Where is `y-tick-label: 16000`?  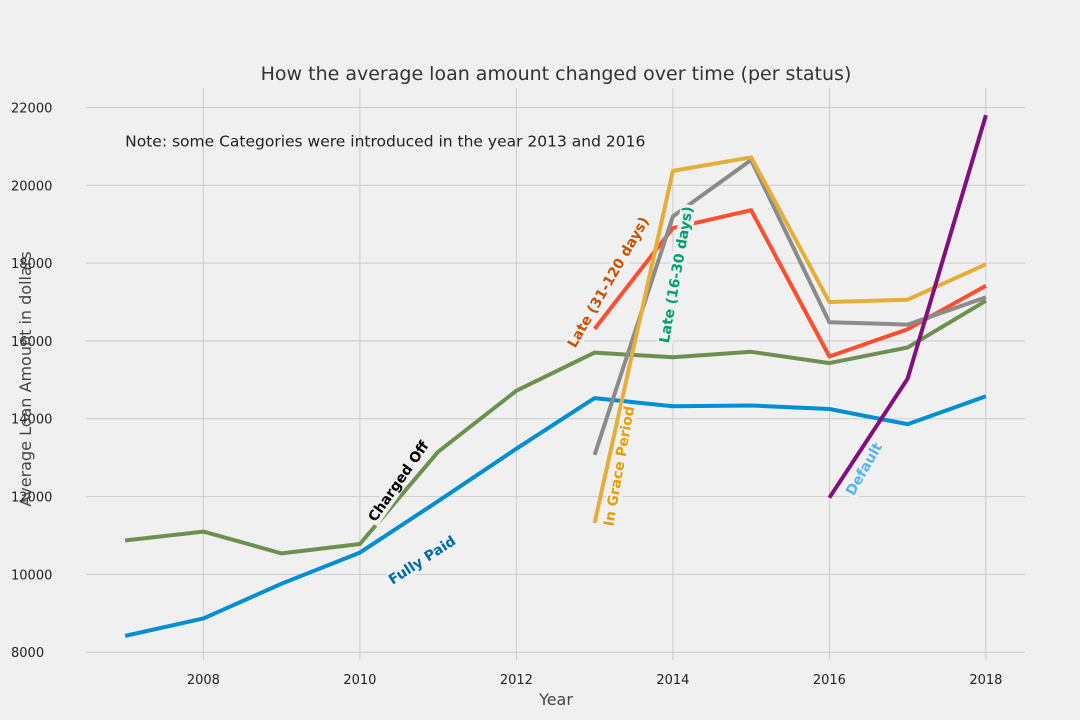
y-tick-label: 16000 is located at coordinates (31, 342).